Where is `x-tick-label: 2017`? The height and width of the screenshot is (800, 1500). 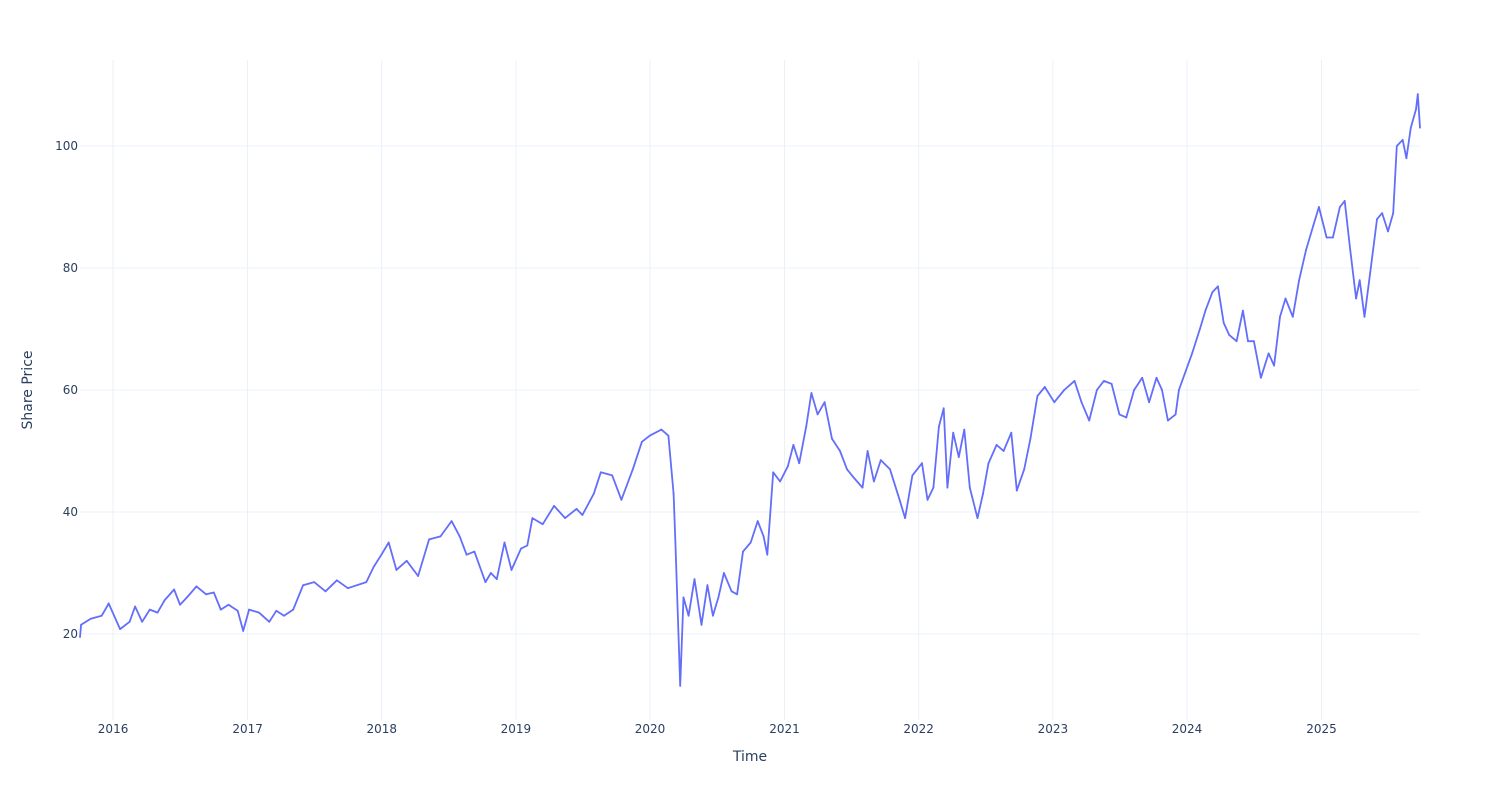 x-tick-label: 2017 is located at coordinates (247, 729).